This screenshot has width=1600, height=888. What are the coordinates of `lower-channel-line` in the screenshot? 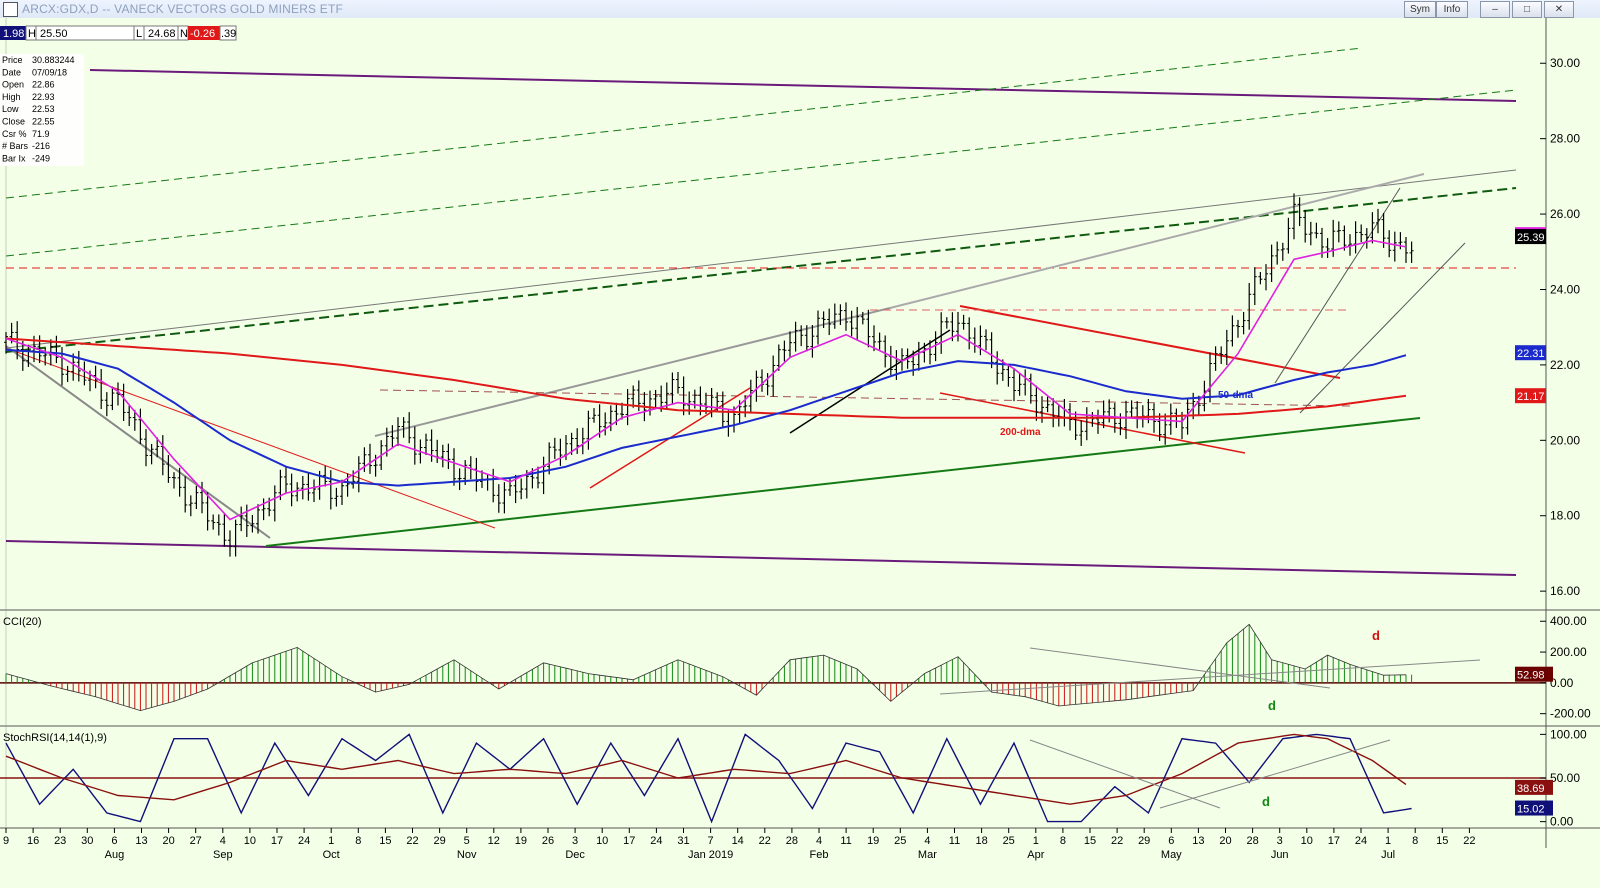 It's located at (761, 558).